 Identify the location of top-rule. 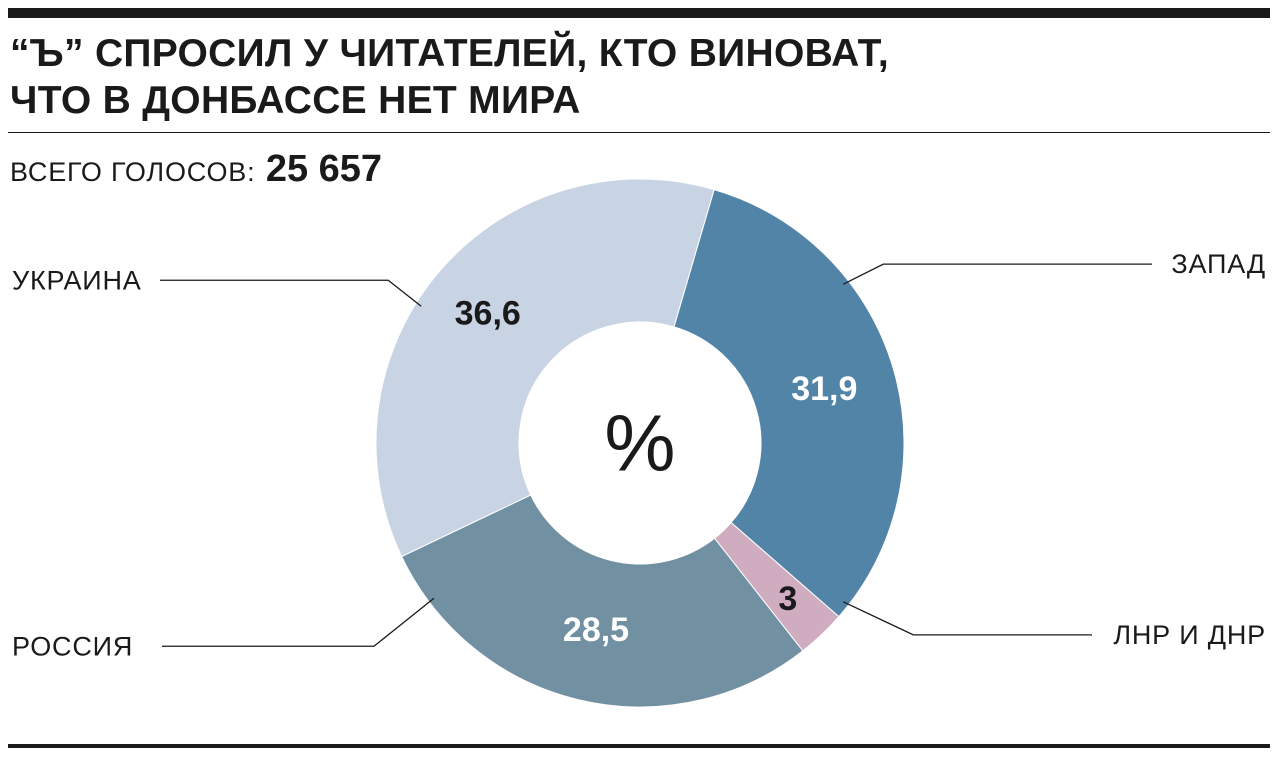
(639, 13).